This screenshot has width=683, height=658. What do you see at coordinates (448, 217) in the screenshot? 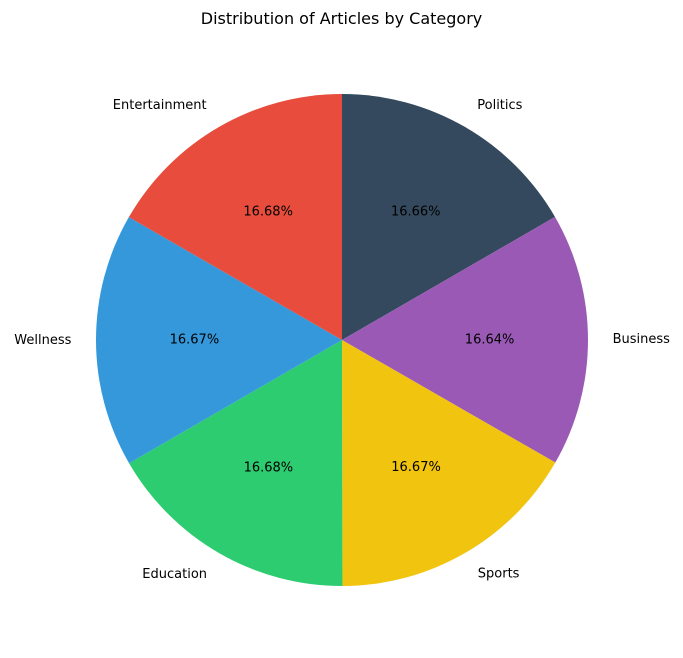
I see `pie-slice-politics` at bounding box center [448, 217].